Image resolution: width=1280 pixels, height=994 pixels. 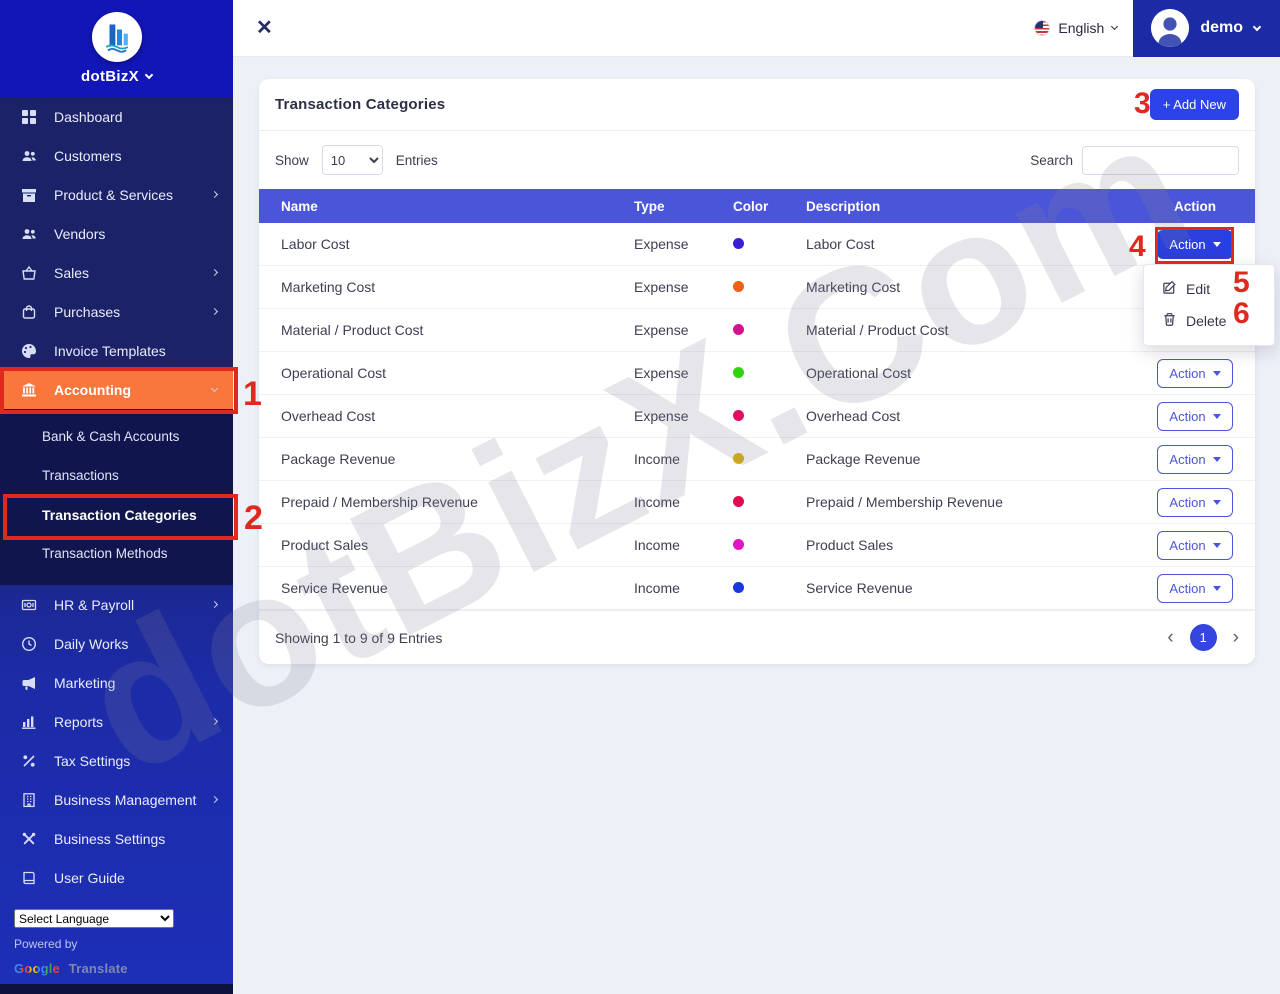 What do you see at coordinates (1170, 637) in the screenshot?
I see `previous-page-button: ‹` at bounding box center [1170, 637].